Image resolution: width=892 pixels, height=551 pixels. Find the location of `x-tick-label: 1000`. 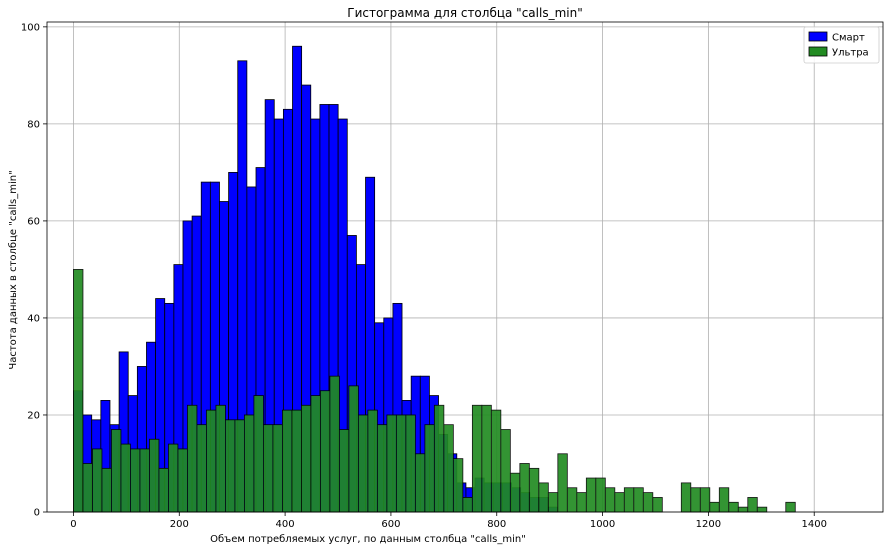

x-tick-label: 1000 is located at coordinates (602, 524).